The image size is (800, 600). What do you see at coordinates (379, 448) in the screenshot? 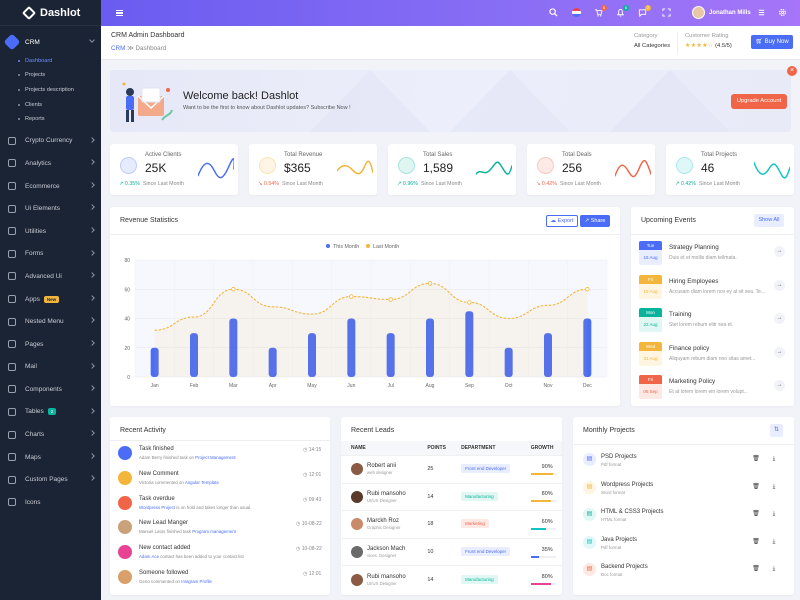
I see `col-header-name: NAME` at bounding box center [379, 448].